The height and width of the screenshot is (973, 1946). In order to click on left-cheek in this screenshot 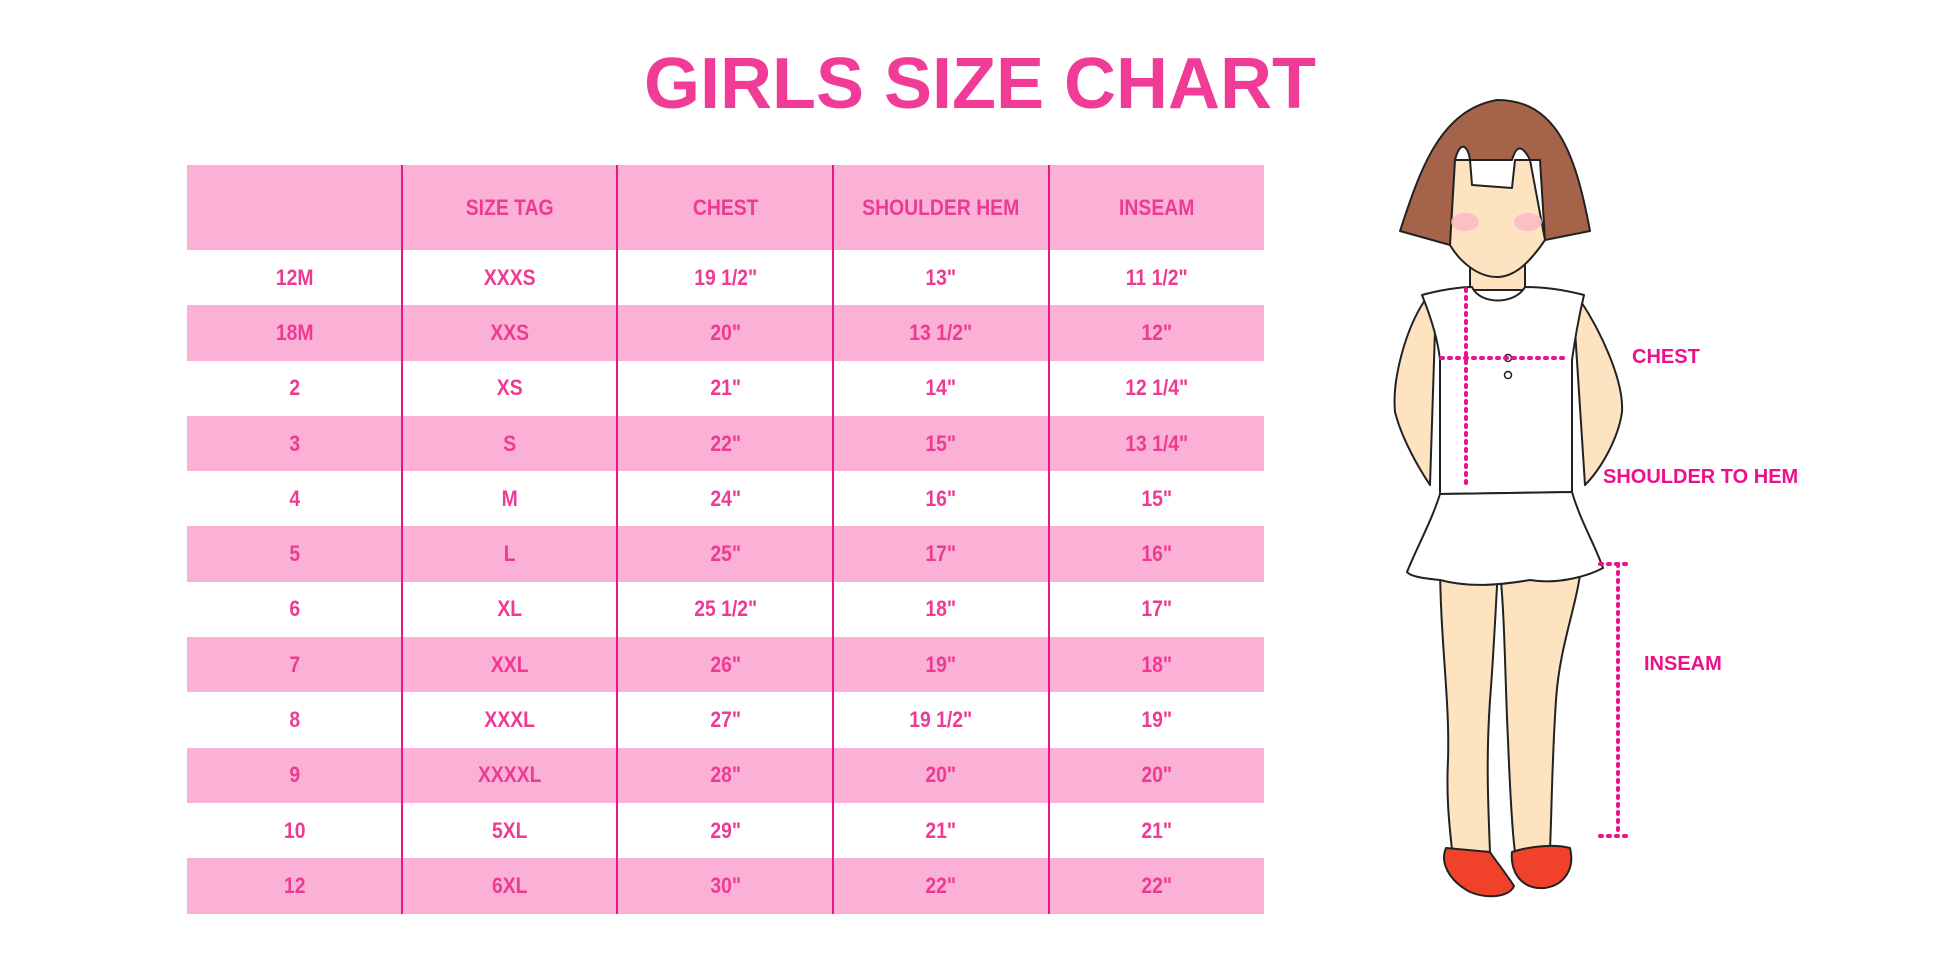, I will do `click(1465, 222)`.